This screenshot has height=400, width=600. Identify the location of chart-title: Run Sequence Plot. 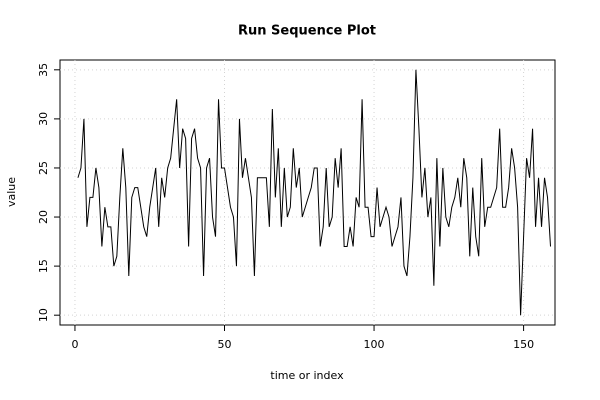
(307, 31).